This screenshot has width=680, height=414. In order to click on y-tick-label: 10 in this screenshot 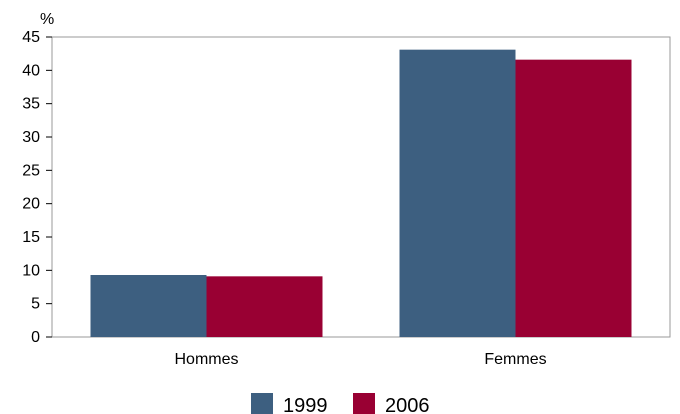, I will do `click(31, 270)`.